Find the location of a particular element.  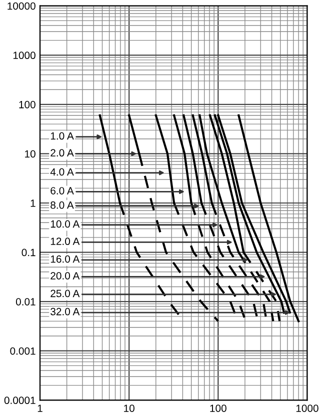

annotation: 8.0 A is located at coordinates (62, 205).